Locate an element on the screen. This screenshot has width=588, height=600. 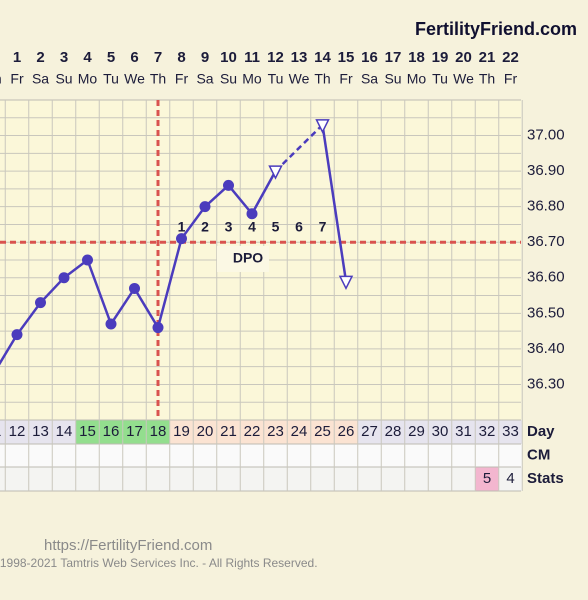
date-label: 9 is located at coordinates (205, 57).